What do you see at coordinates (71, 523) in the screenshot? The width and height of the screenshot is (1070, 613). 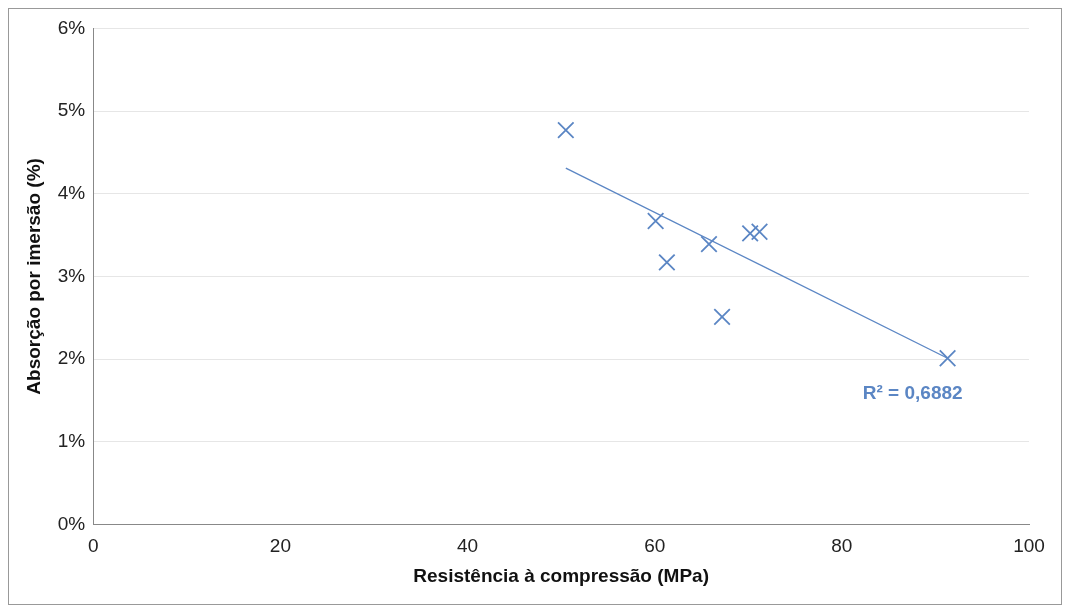 I see `y-tick-label: 0%` at bounding box center [71, 523].